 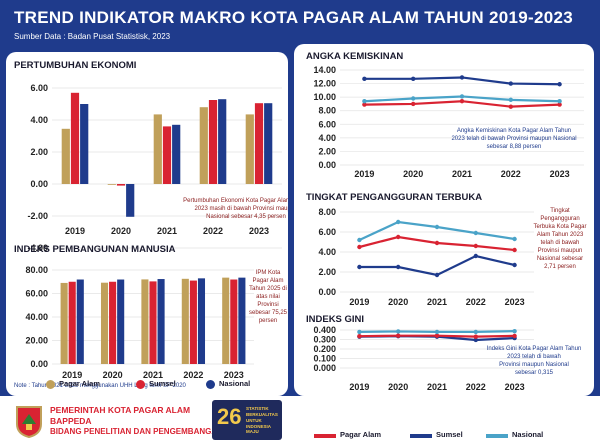 I want to click on bar-pagar-alam-2020, so click(x=111, y=184).